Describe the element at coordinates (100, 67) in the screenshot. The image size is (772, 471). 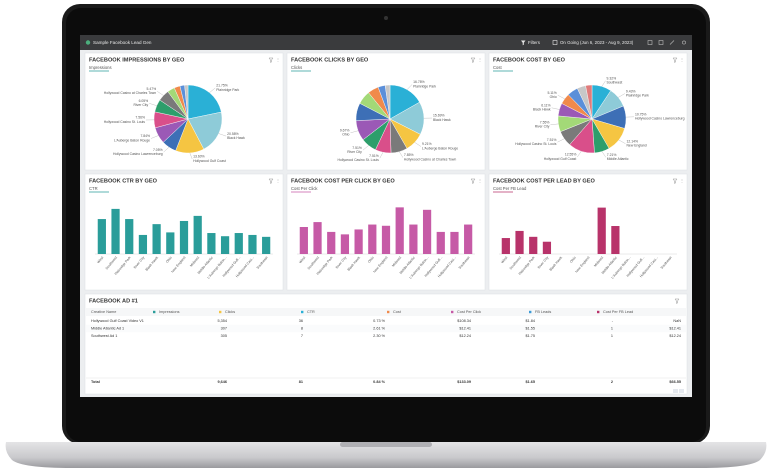
I see `panel-subtitle: Impressions` at that location.